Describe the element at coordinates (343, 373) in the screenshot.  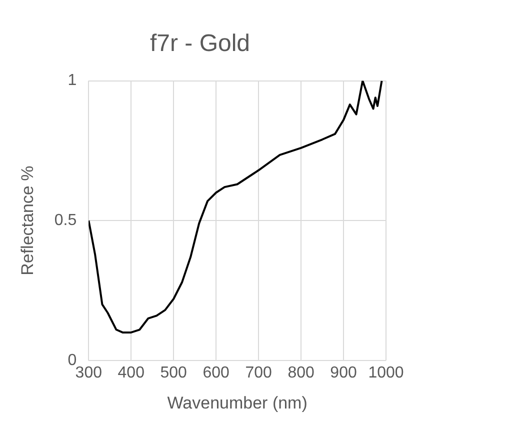
I see `x-tick-label: 900` at that location.